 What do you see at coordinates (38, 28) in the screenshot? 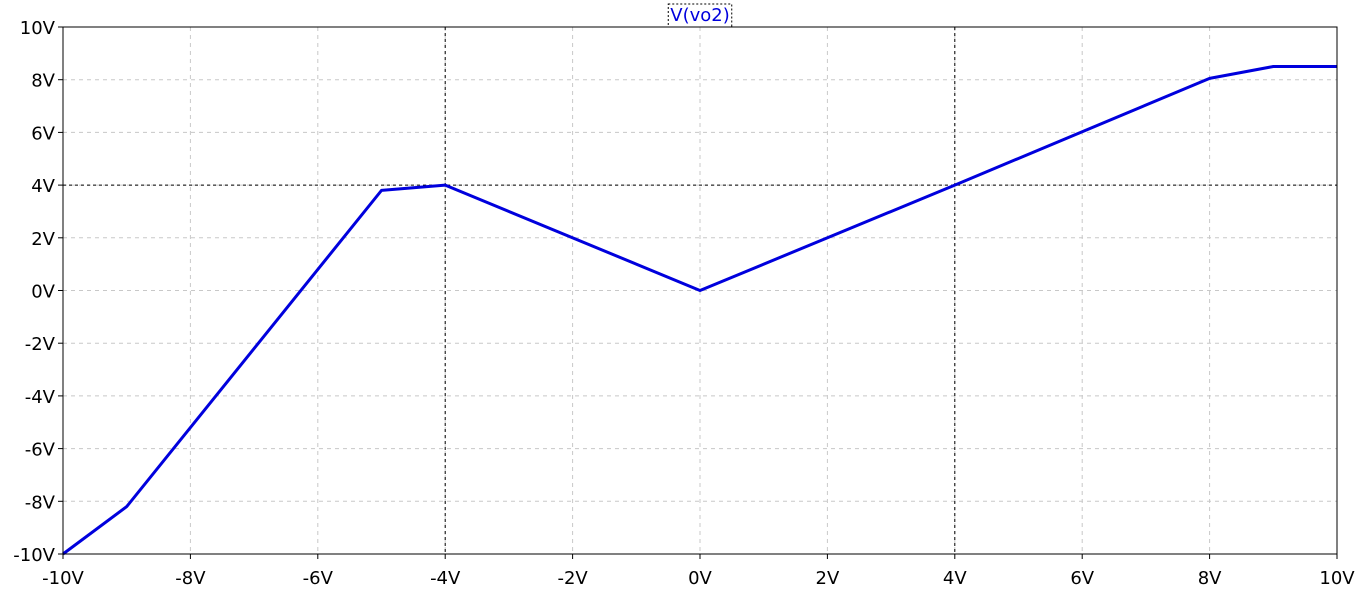
I see `y-tick-label: 10V` at bounding box center [38, 28].